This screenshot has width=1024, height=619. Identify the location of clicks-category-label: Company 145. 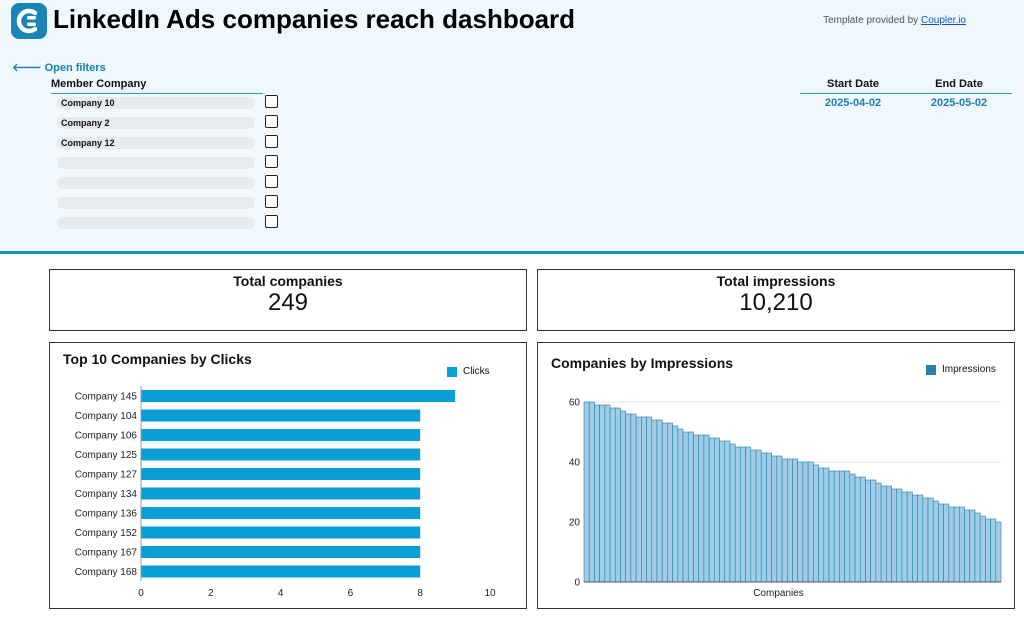
(106, 397).